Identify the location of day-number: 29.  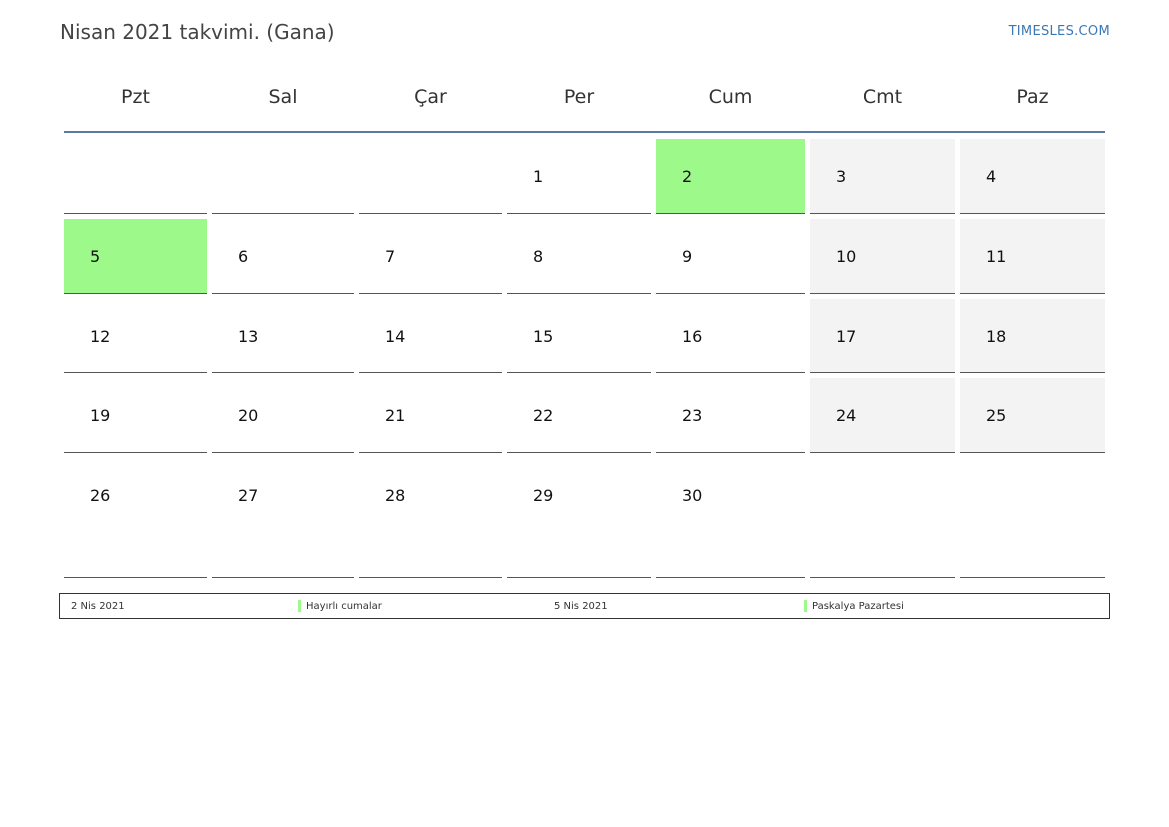
(543, 495).